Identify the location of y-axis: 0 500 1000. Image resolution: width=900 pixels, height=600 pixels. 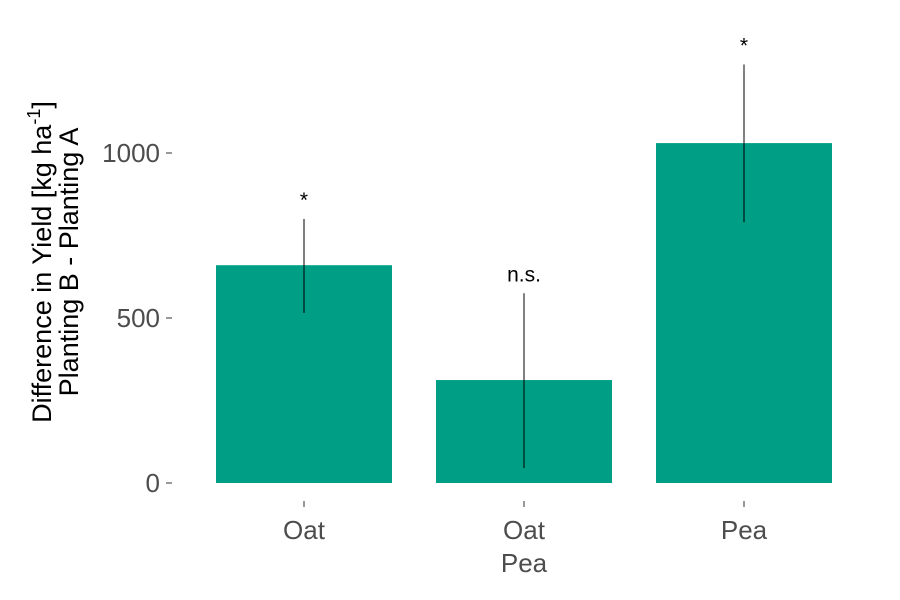
(137, 318).